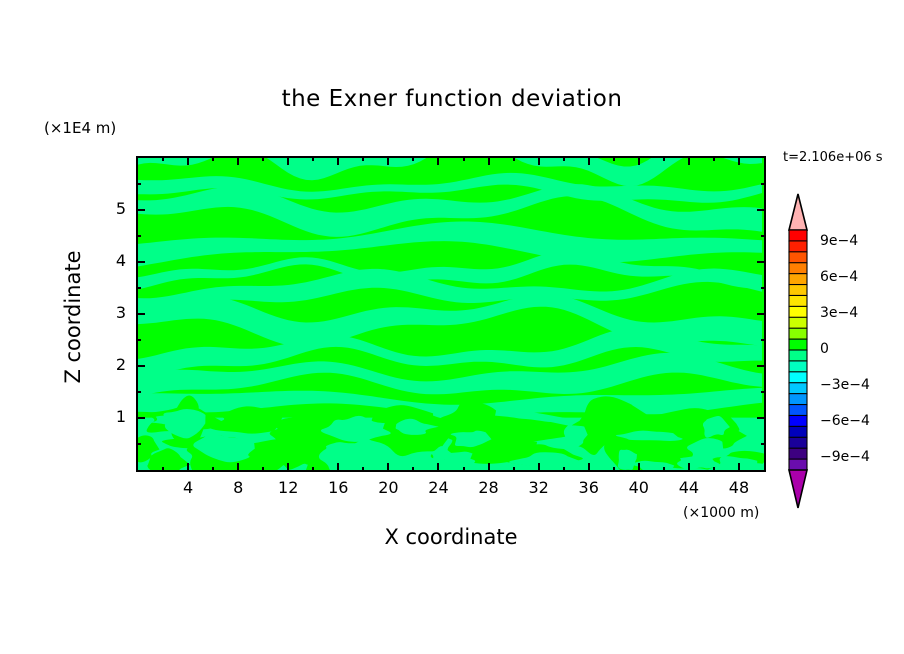  I want to click on colorbar-tick-label: −6e−4, so click(845, 421).